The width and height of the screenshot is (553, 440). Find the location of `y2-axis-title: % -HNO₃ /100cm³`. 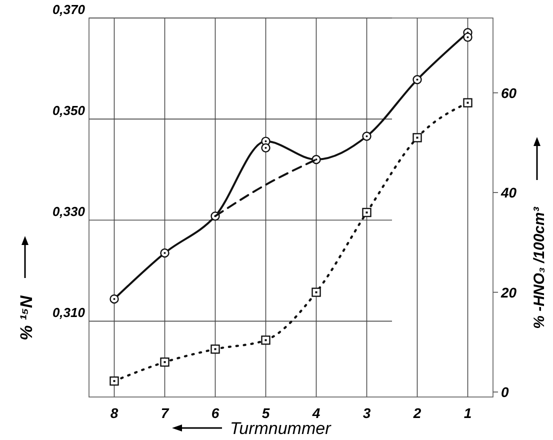

y2-axis-title: % -HNO₃ /100cm³ is located at coordinates (539, 267).